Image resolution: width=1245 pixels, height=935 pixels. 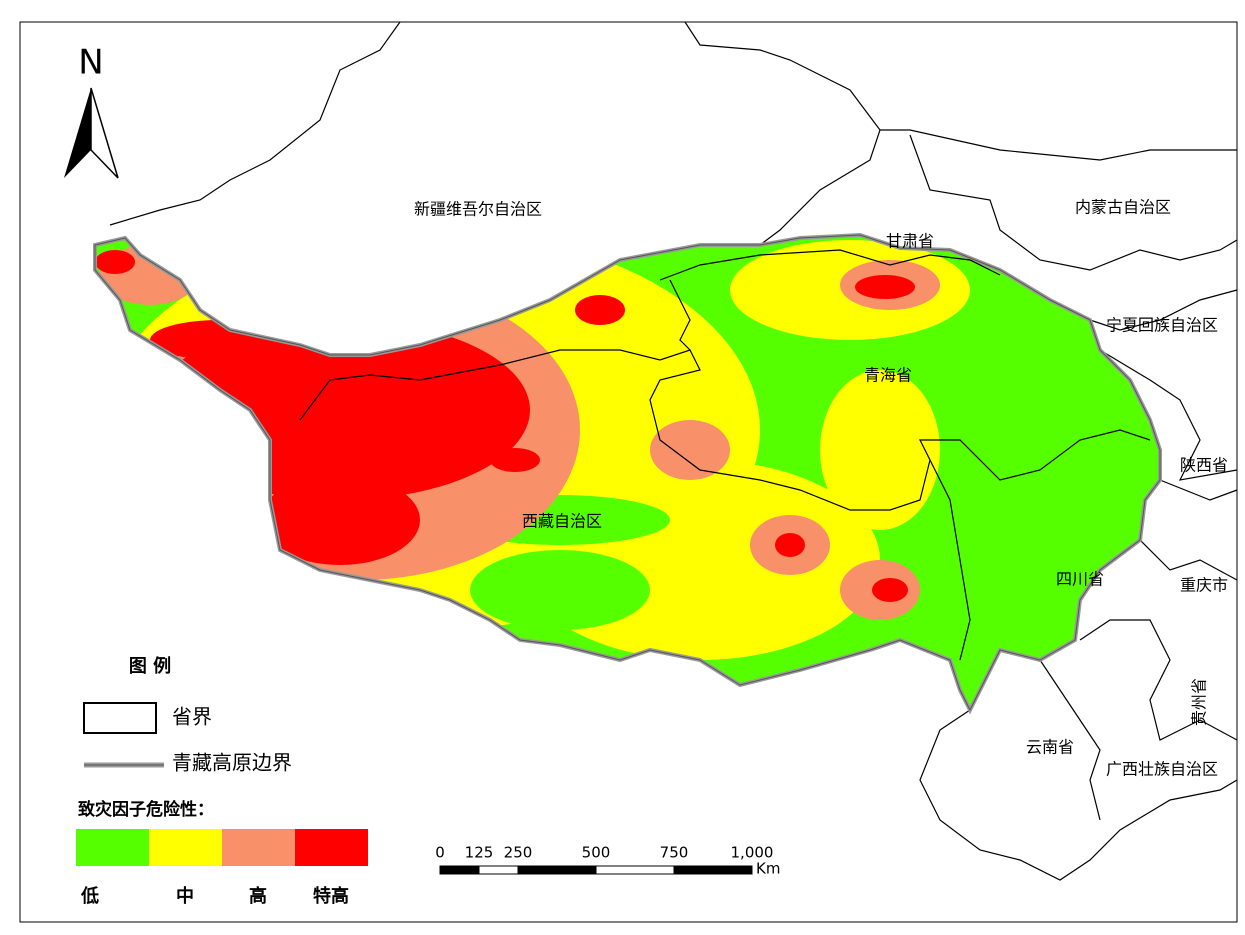 I want to click on region-label: 云南省, so click(x=1050, y=747).